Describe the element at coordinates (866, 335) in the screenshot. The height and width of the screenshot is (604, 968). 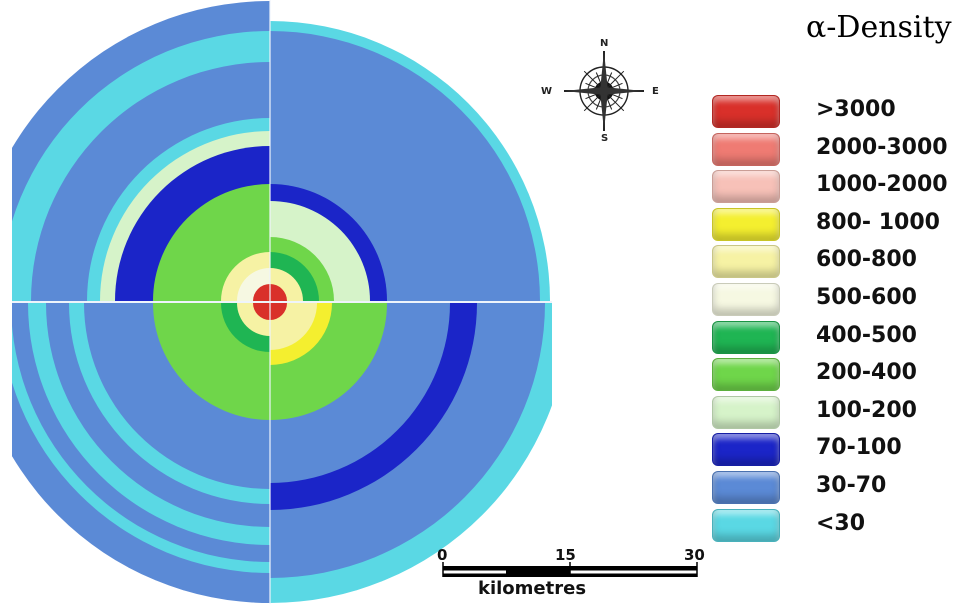
I see `legend-label: 400-500` at that location.